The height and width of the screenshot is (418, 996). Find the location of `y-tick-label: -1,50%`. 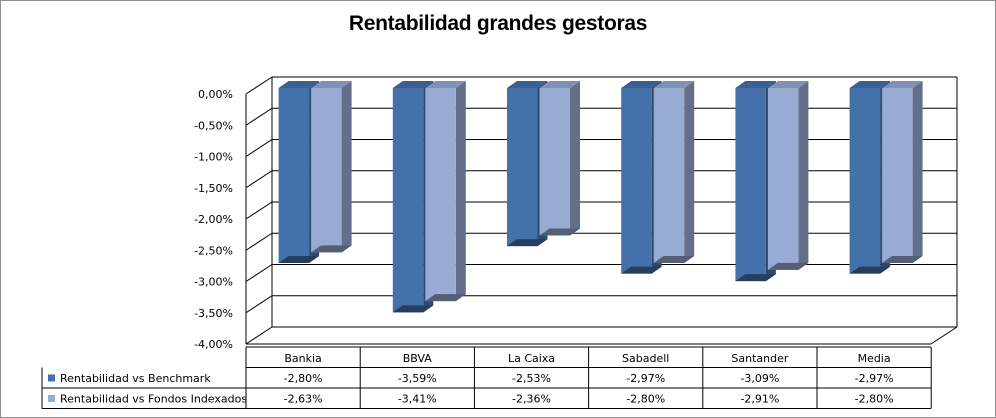

y-tick-label: -1,50% is located at coordinates (213, 188).